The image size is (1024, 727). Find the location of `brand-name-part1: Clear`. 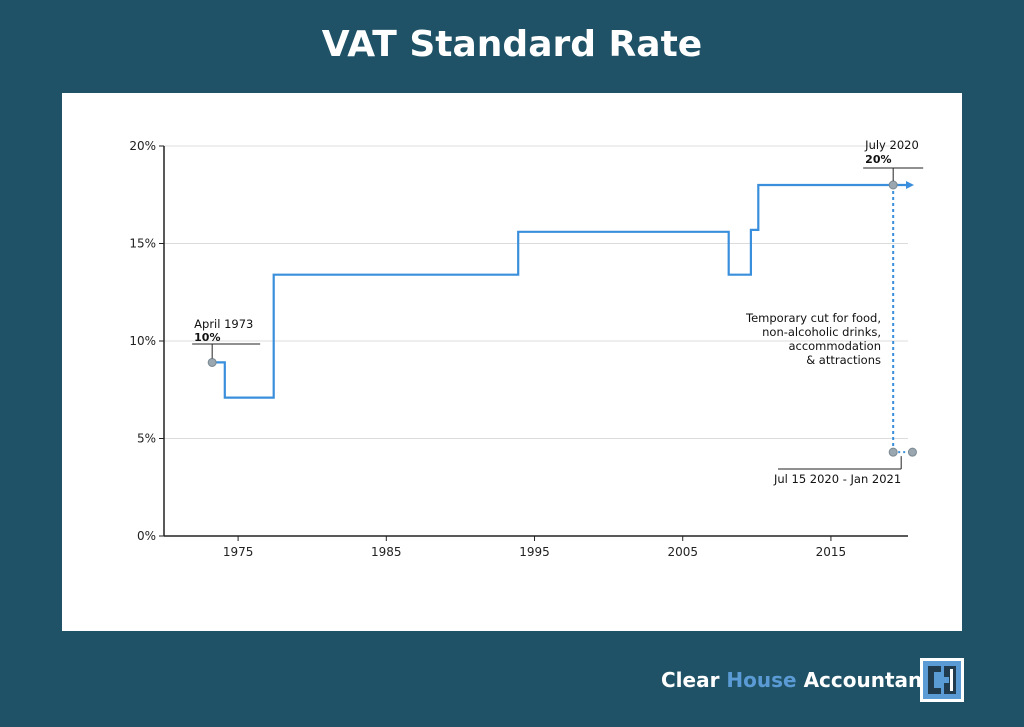

brand-name-part1: Clear is located at coordinates (694, 680).